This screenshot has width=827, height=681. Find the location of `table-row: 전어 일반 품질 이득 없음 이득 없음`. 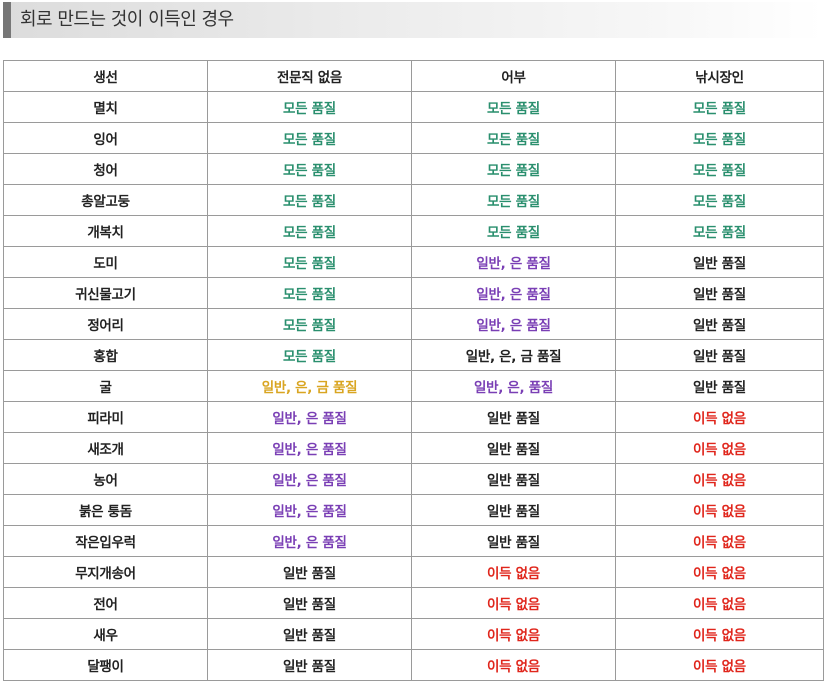

table-row: 전어 일반 품질 이득 없음 이득 없음 is located at coordinates (413, 603).